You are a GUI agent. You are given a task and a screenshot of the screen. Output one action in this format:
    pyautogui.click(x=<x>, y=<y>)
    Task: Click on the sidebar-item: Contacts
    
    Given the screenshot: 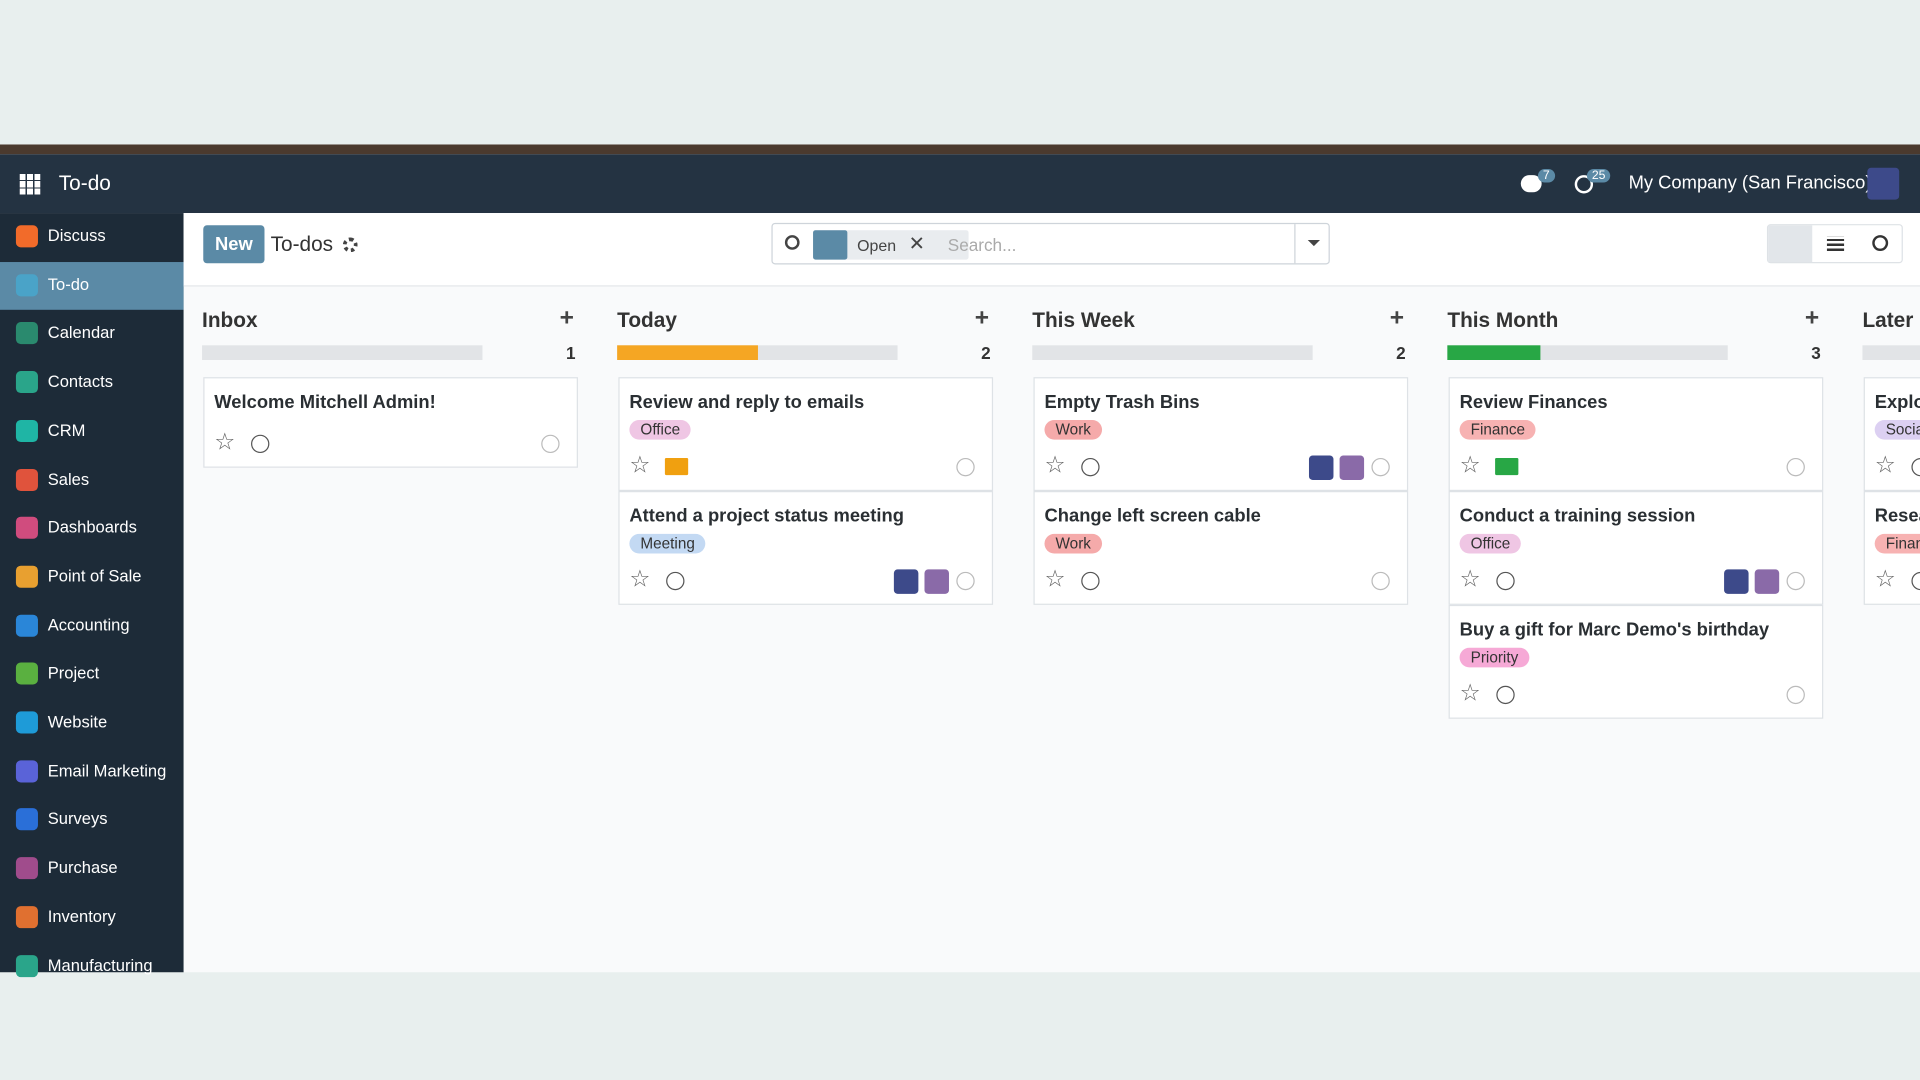 What is the action you would take?
    pyautogui.click(x=92, y=383)
    